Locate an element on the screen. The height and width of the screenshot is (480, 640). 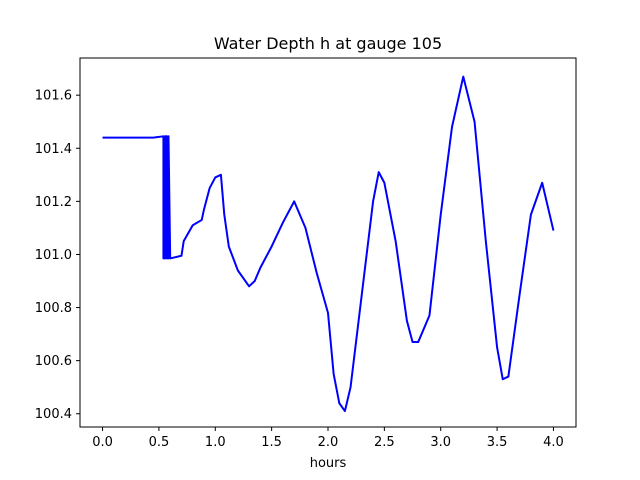
y-tick-label: 101.2 is located at coordinates (53, 202).